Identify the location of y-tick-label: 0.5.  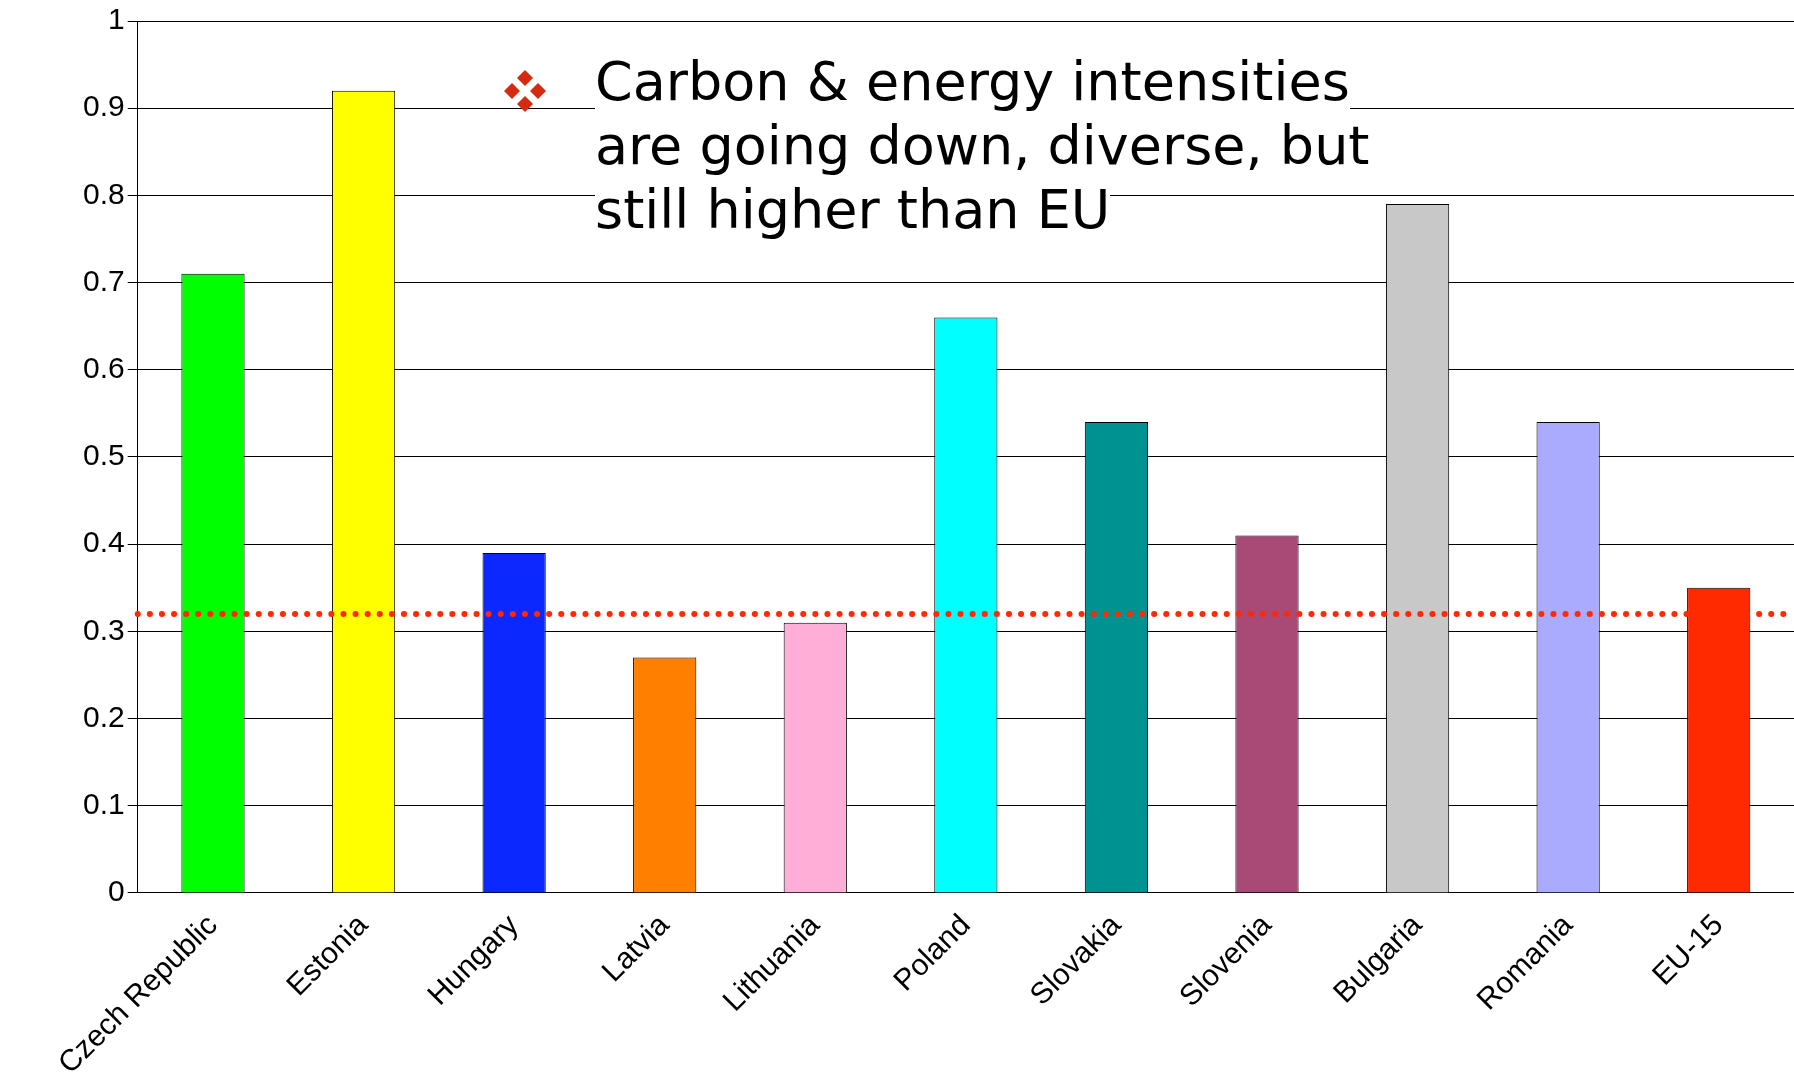
(103, 455).